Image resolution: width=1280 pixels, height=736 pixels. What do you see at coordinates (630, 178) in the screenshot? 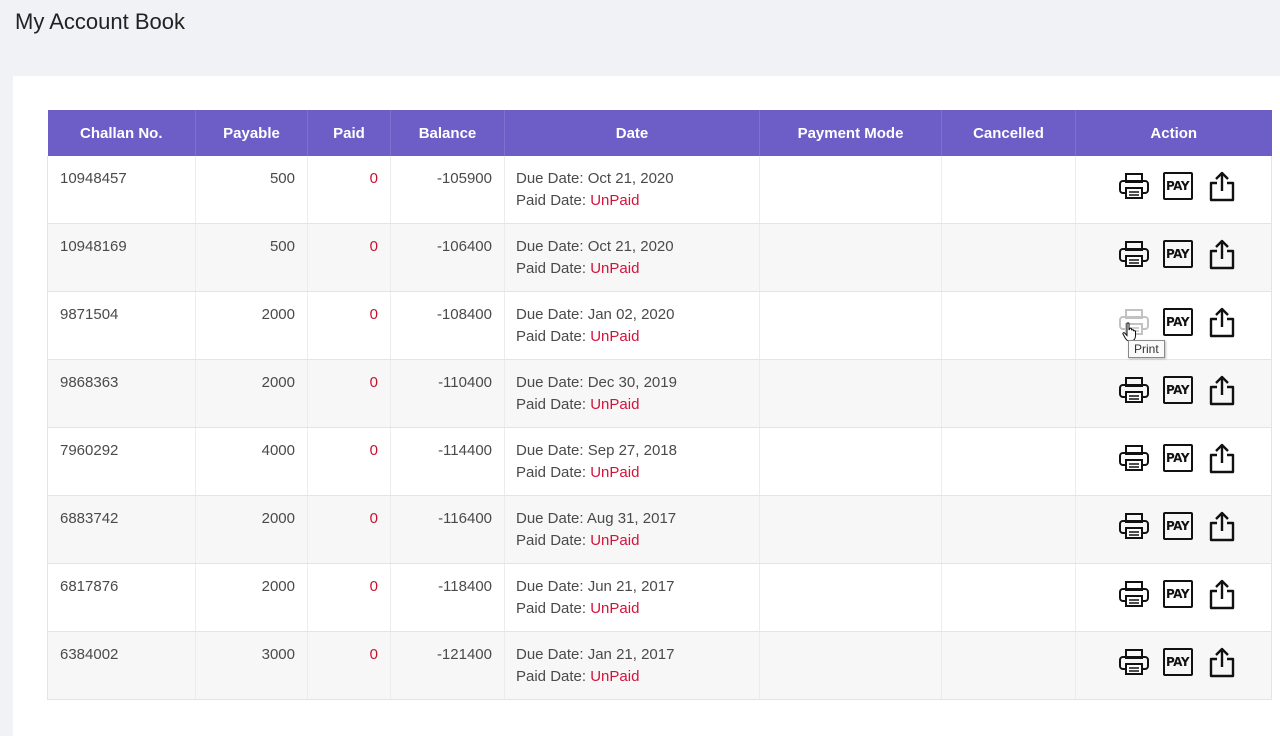
I see `due-date-value: Oct 21, 2020` at bounding box center [630, 178].